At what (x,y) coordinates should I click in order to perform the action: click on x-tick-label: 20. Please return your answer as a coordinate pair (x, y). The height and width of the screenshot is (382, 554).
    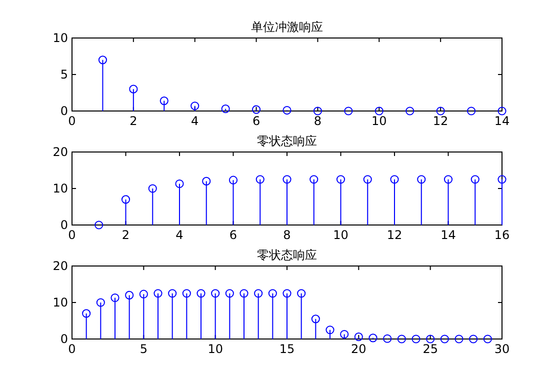
    Looking at the image, I should click on (358, 349).